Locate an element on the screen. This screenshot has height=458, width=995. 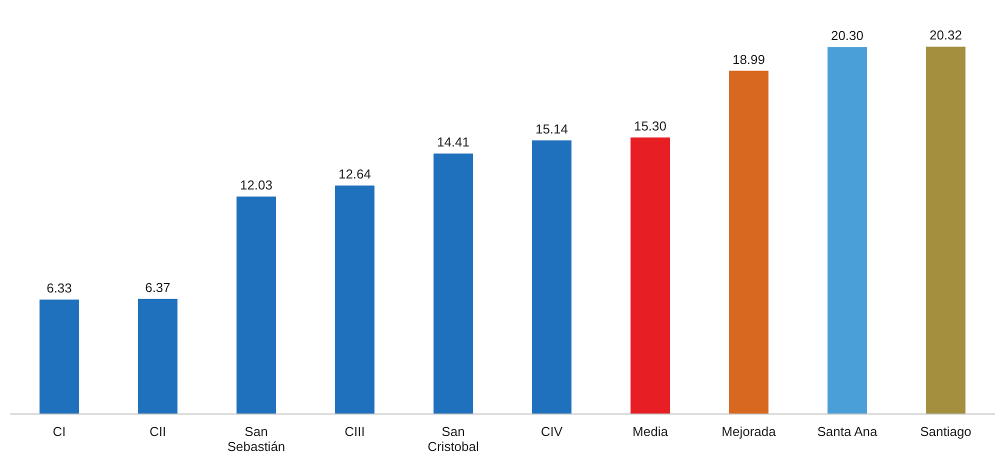
data-label: 20.30 is located at coordinates (847, 36).